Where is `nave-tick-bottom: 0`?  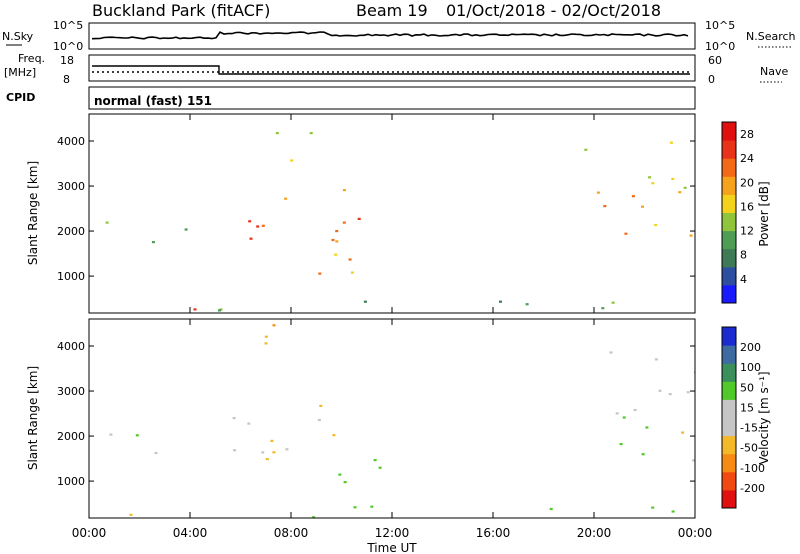
nave-tick-bottom: 0 is located at coordinates (711, 79).